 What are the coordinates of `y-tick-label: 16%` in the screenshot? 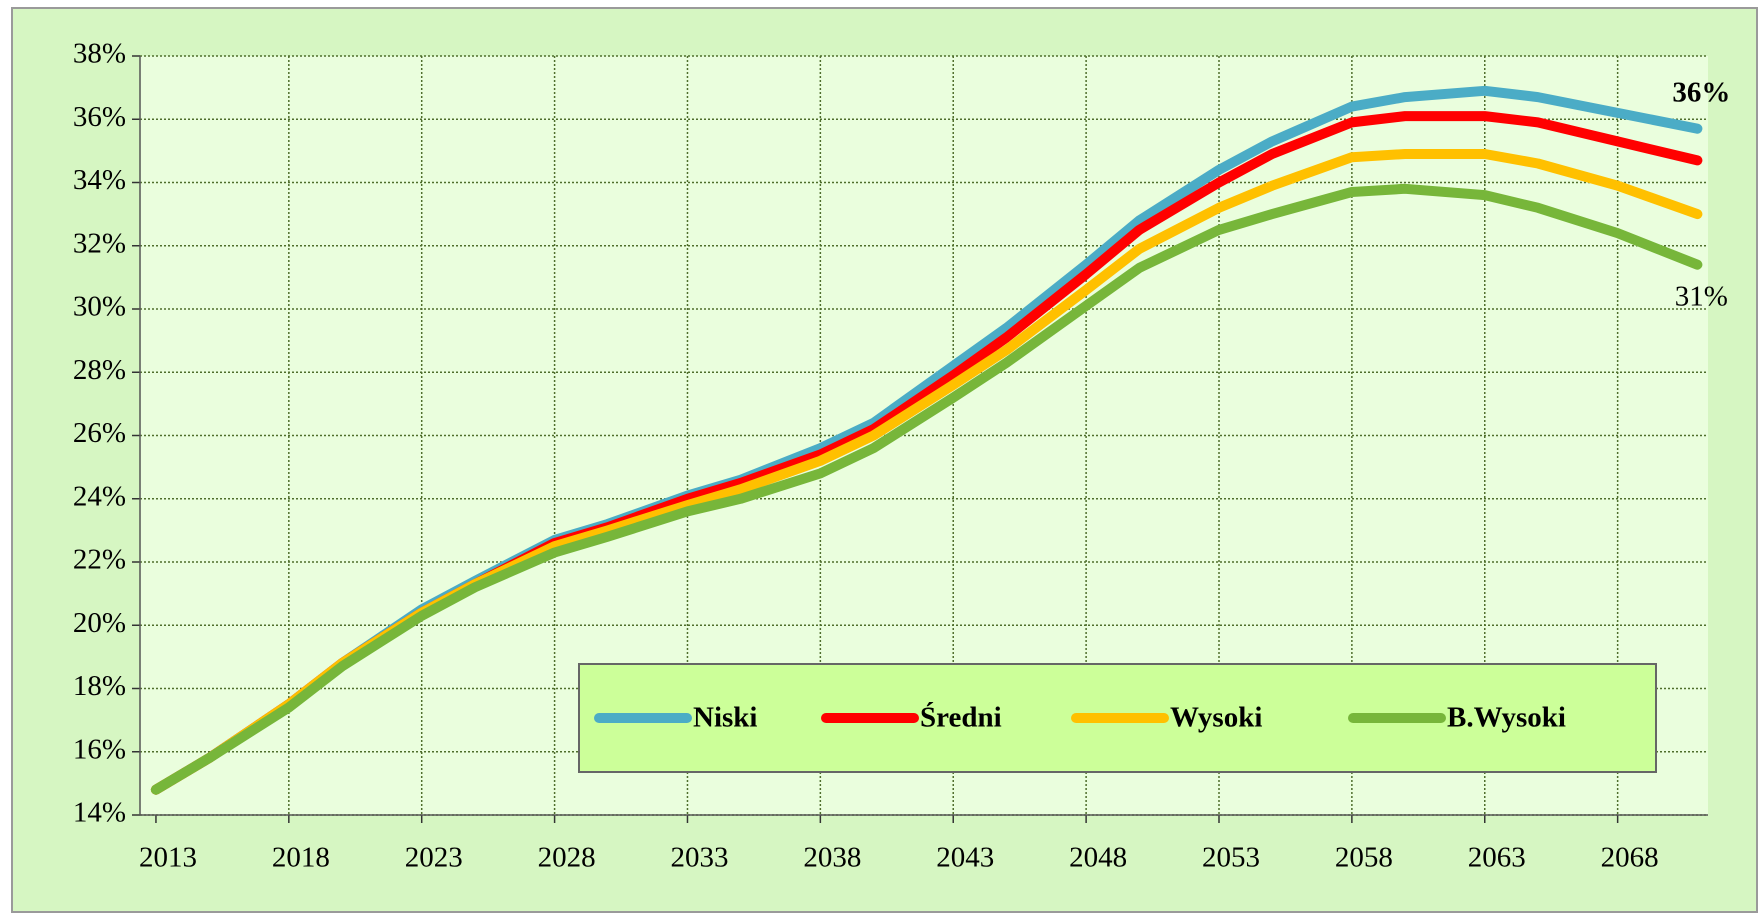 It's located at (99, 749).